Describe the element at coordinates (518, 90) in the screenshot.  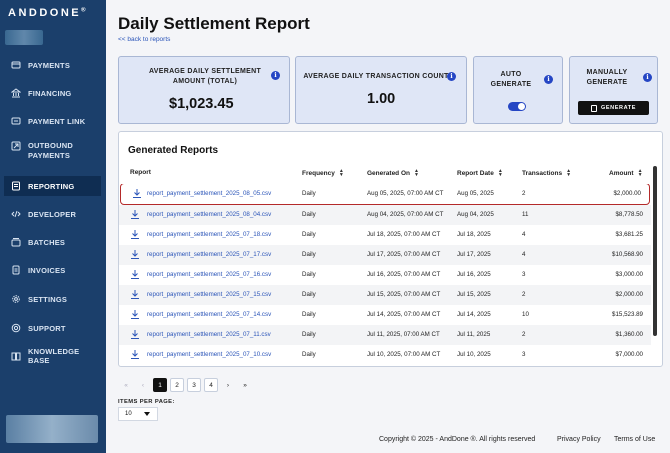
I see `auto-generate-card: AUTO GENERATE i` at that location.